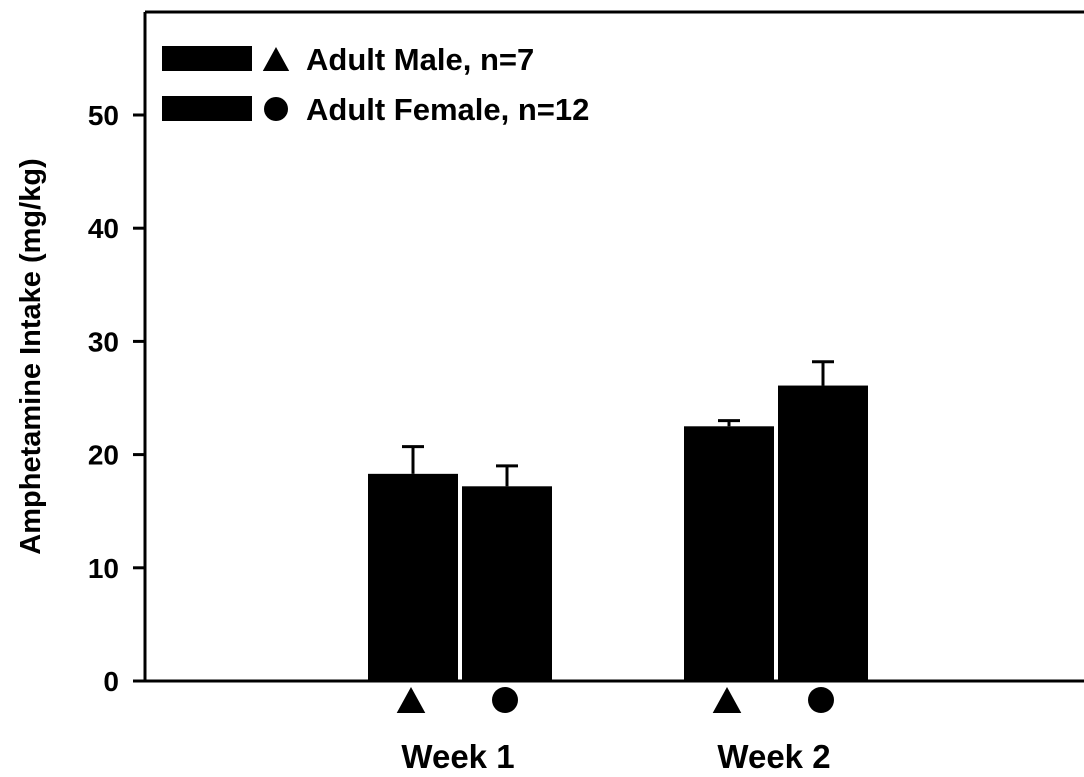 This screenshot has width=1084, height=777. Describe the element at coordinates (276, 109) in the screenshot. I see `legend-circle-icon` at that location.